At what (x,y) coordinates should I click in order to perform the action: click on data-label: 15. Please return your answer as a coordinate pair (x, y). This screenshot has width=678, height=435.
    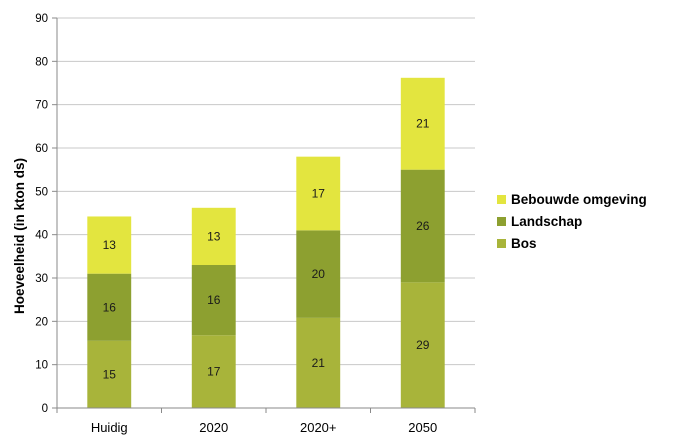
    Looking at the image, I should click on (110, 374).